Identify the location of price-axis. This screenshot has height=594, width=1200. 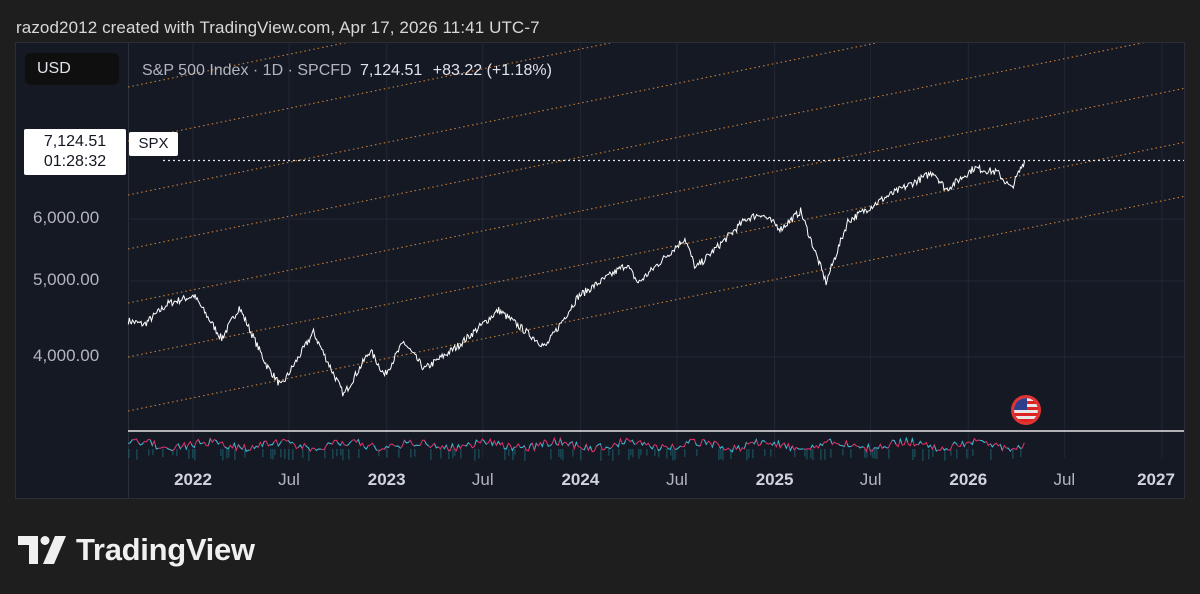
(72, 270).